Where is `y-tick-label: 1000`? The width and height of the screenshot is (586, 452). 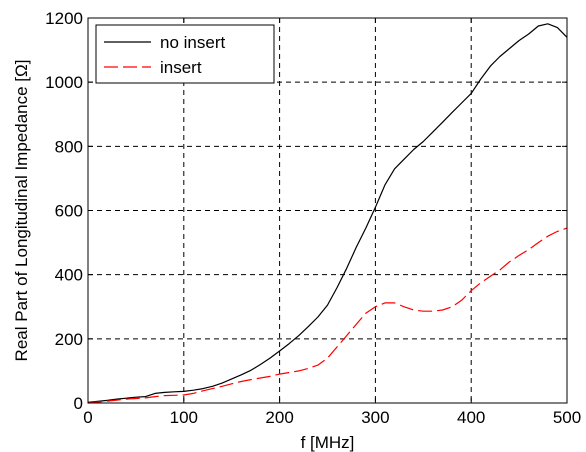 y-tick-label: 1000 is located at coordinates (64, 82).